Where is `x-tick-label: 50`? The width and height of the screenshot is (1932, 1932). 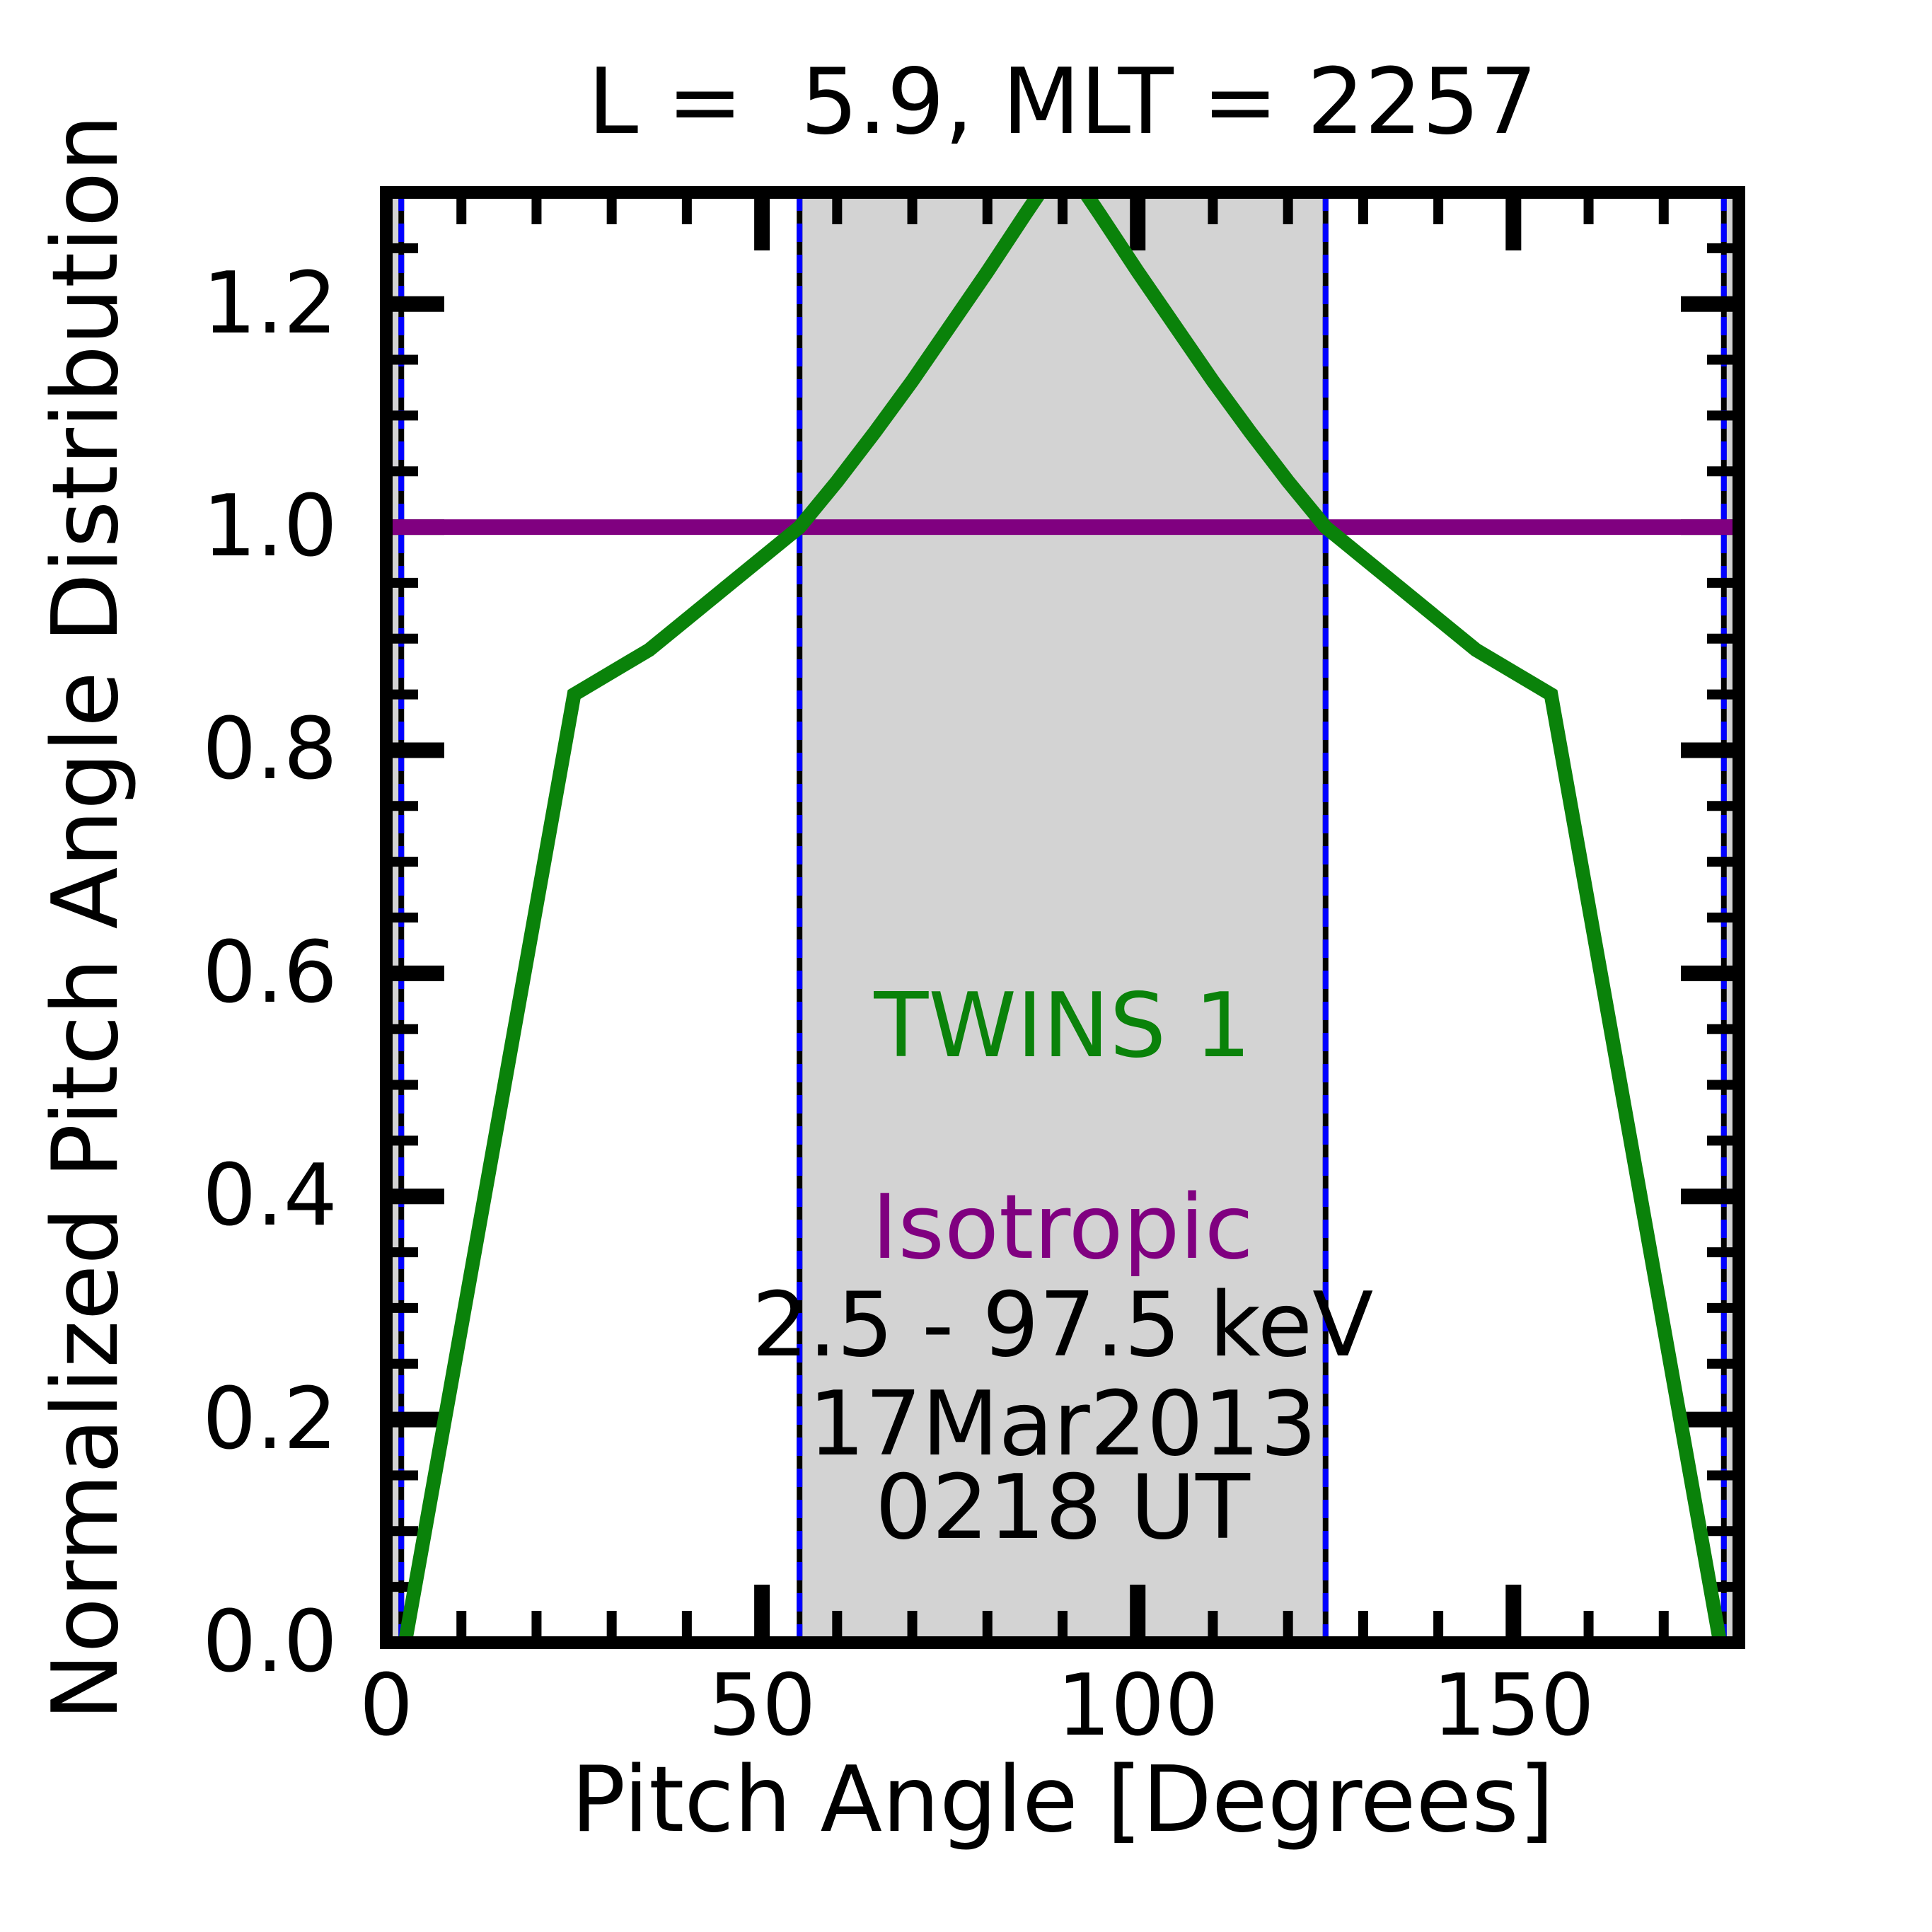
x-tick-label: 50 is located at coordinates (761, 1706).